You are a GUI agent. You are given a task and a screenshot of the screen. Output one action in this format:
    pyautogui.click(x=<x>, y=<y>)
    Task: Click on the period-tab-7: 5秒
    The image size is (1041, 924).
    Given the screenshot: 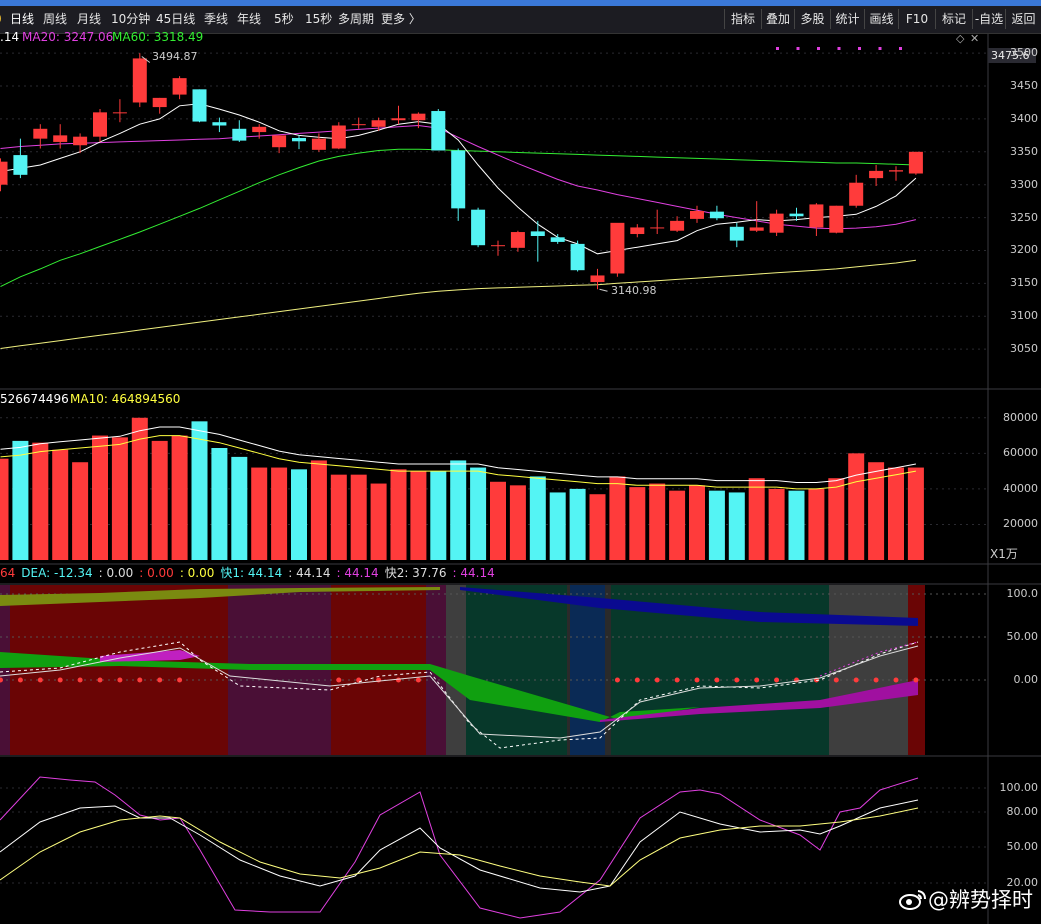 What is the action you would take?
    pyautogui.click(x=284, y=19)
    